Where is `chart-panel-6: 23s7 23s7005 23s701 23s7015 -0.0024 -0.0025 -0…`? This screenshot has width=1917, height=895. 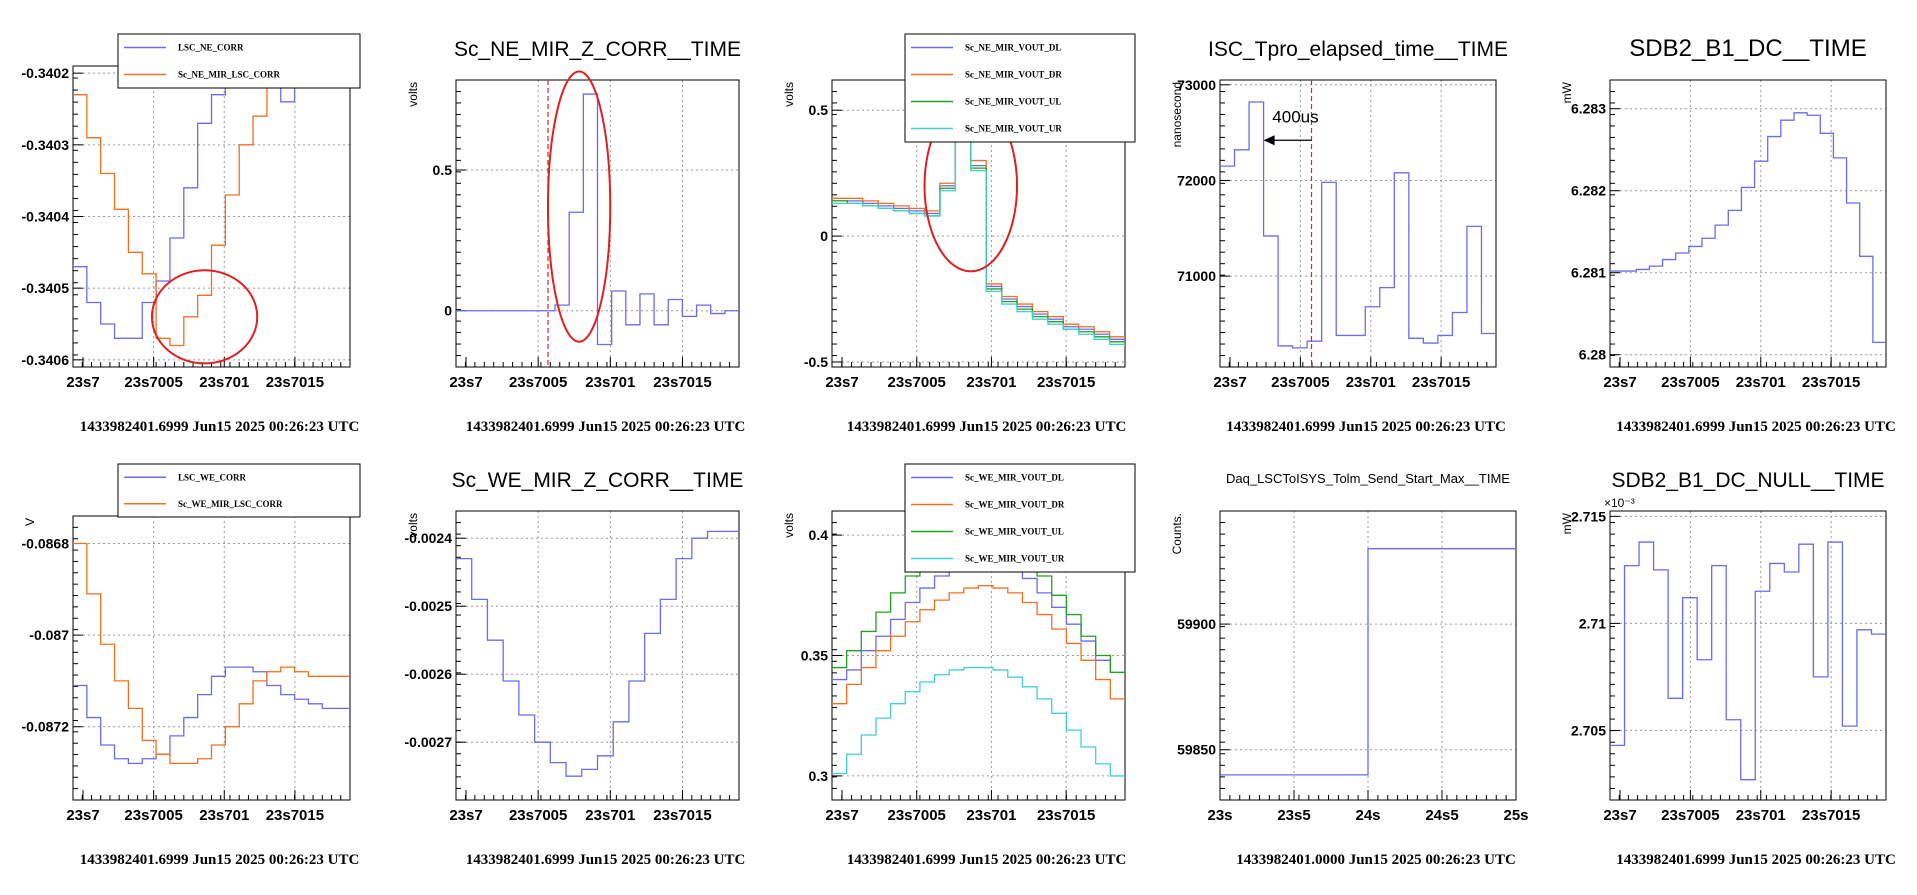
chart-panel-6: 23s7 23s7005 23s701 23s7015 -0.0024 -0.0025 -0… is located at coordinates (575, 668).